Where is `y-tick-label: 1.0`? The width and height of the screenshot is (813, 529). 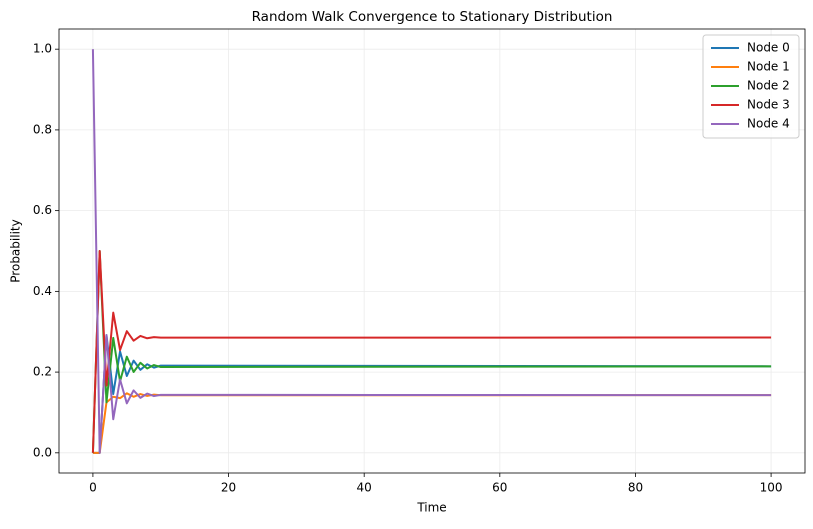
y-tick-label: 1.0 is located at coordinates (42, 49).